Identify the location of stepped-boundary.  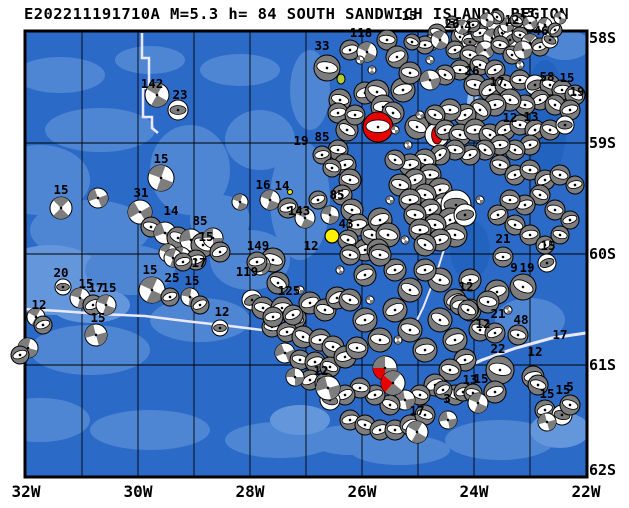
(149, 83).